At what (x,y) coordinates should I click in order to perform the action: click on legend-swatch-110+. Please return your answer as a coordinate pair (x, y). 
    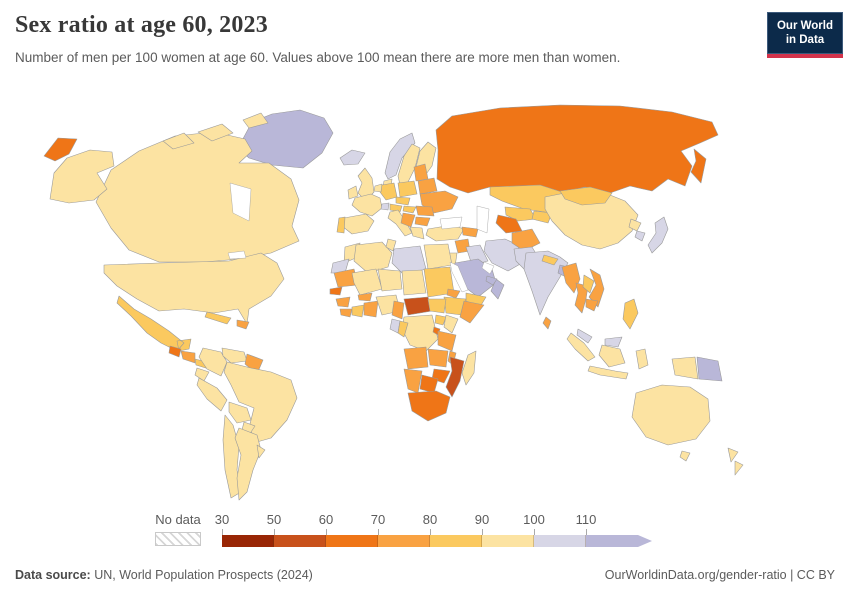
    Looking at the image, I should click on (619, 541).